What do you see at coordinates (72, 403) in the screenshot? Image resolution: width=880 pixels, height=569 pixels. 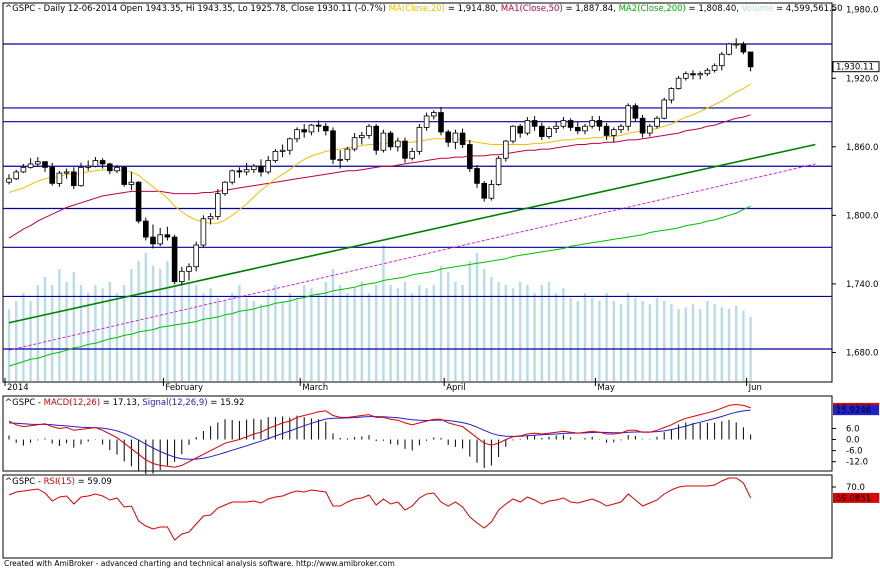 I see `macd-label: MACD(12,26)` at bounding box center [72, 403].